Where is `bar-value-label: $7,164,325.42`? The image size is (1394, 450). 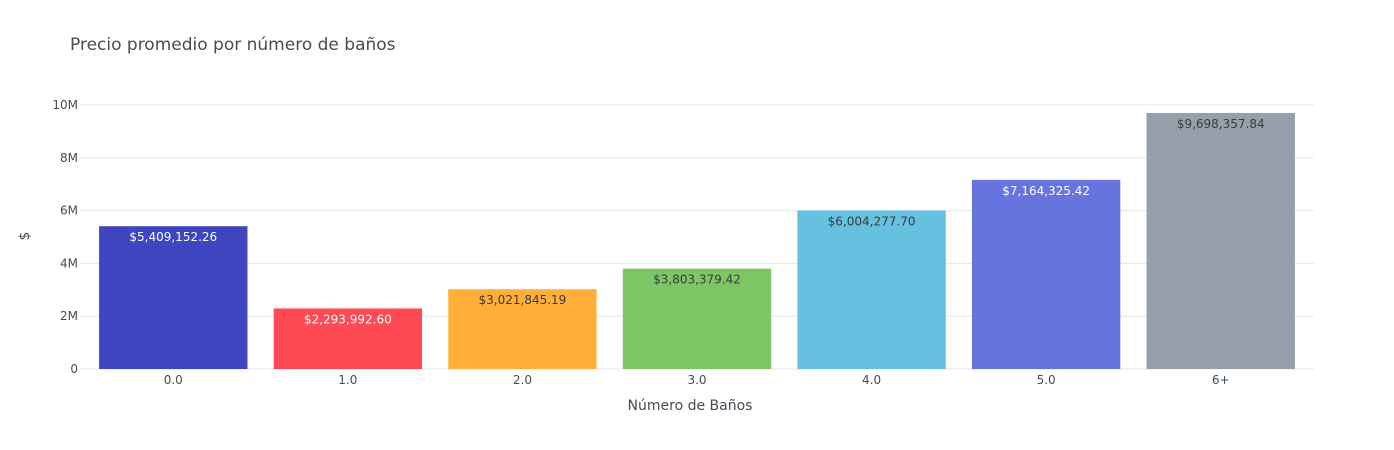 bar-value-label: $7,164,325.42 is located at coordinates (1046, 191).